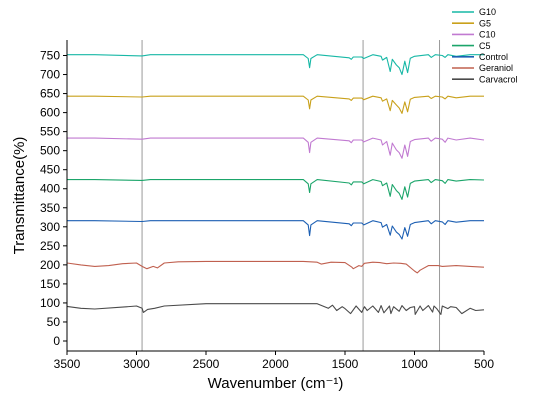  What do you see at coordinates (276, 148) in the screenshot?
I see `series-line-c10` at bounding box center [276, 148].